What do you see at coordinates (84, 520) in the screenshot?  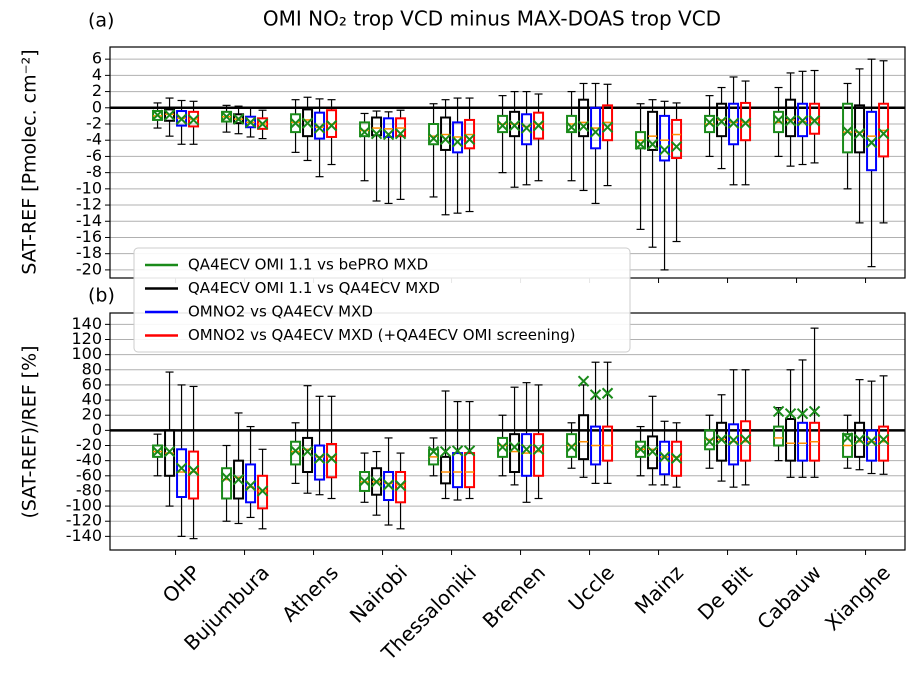 I see `y-tick-label: -120` at bounding box center [84, 520].